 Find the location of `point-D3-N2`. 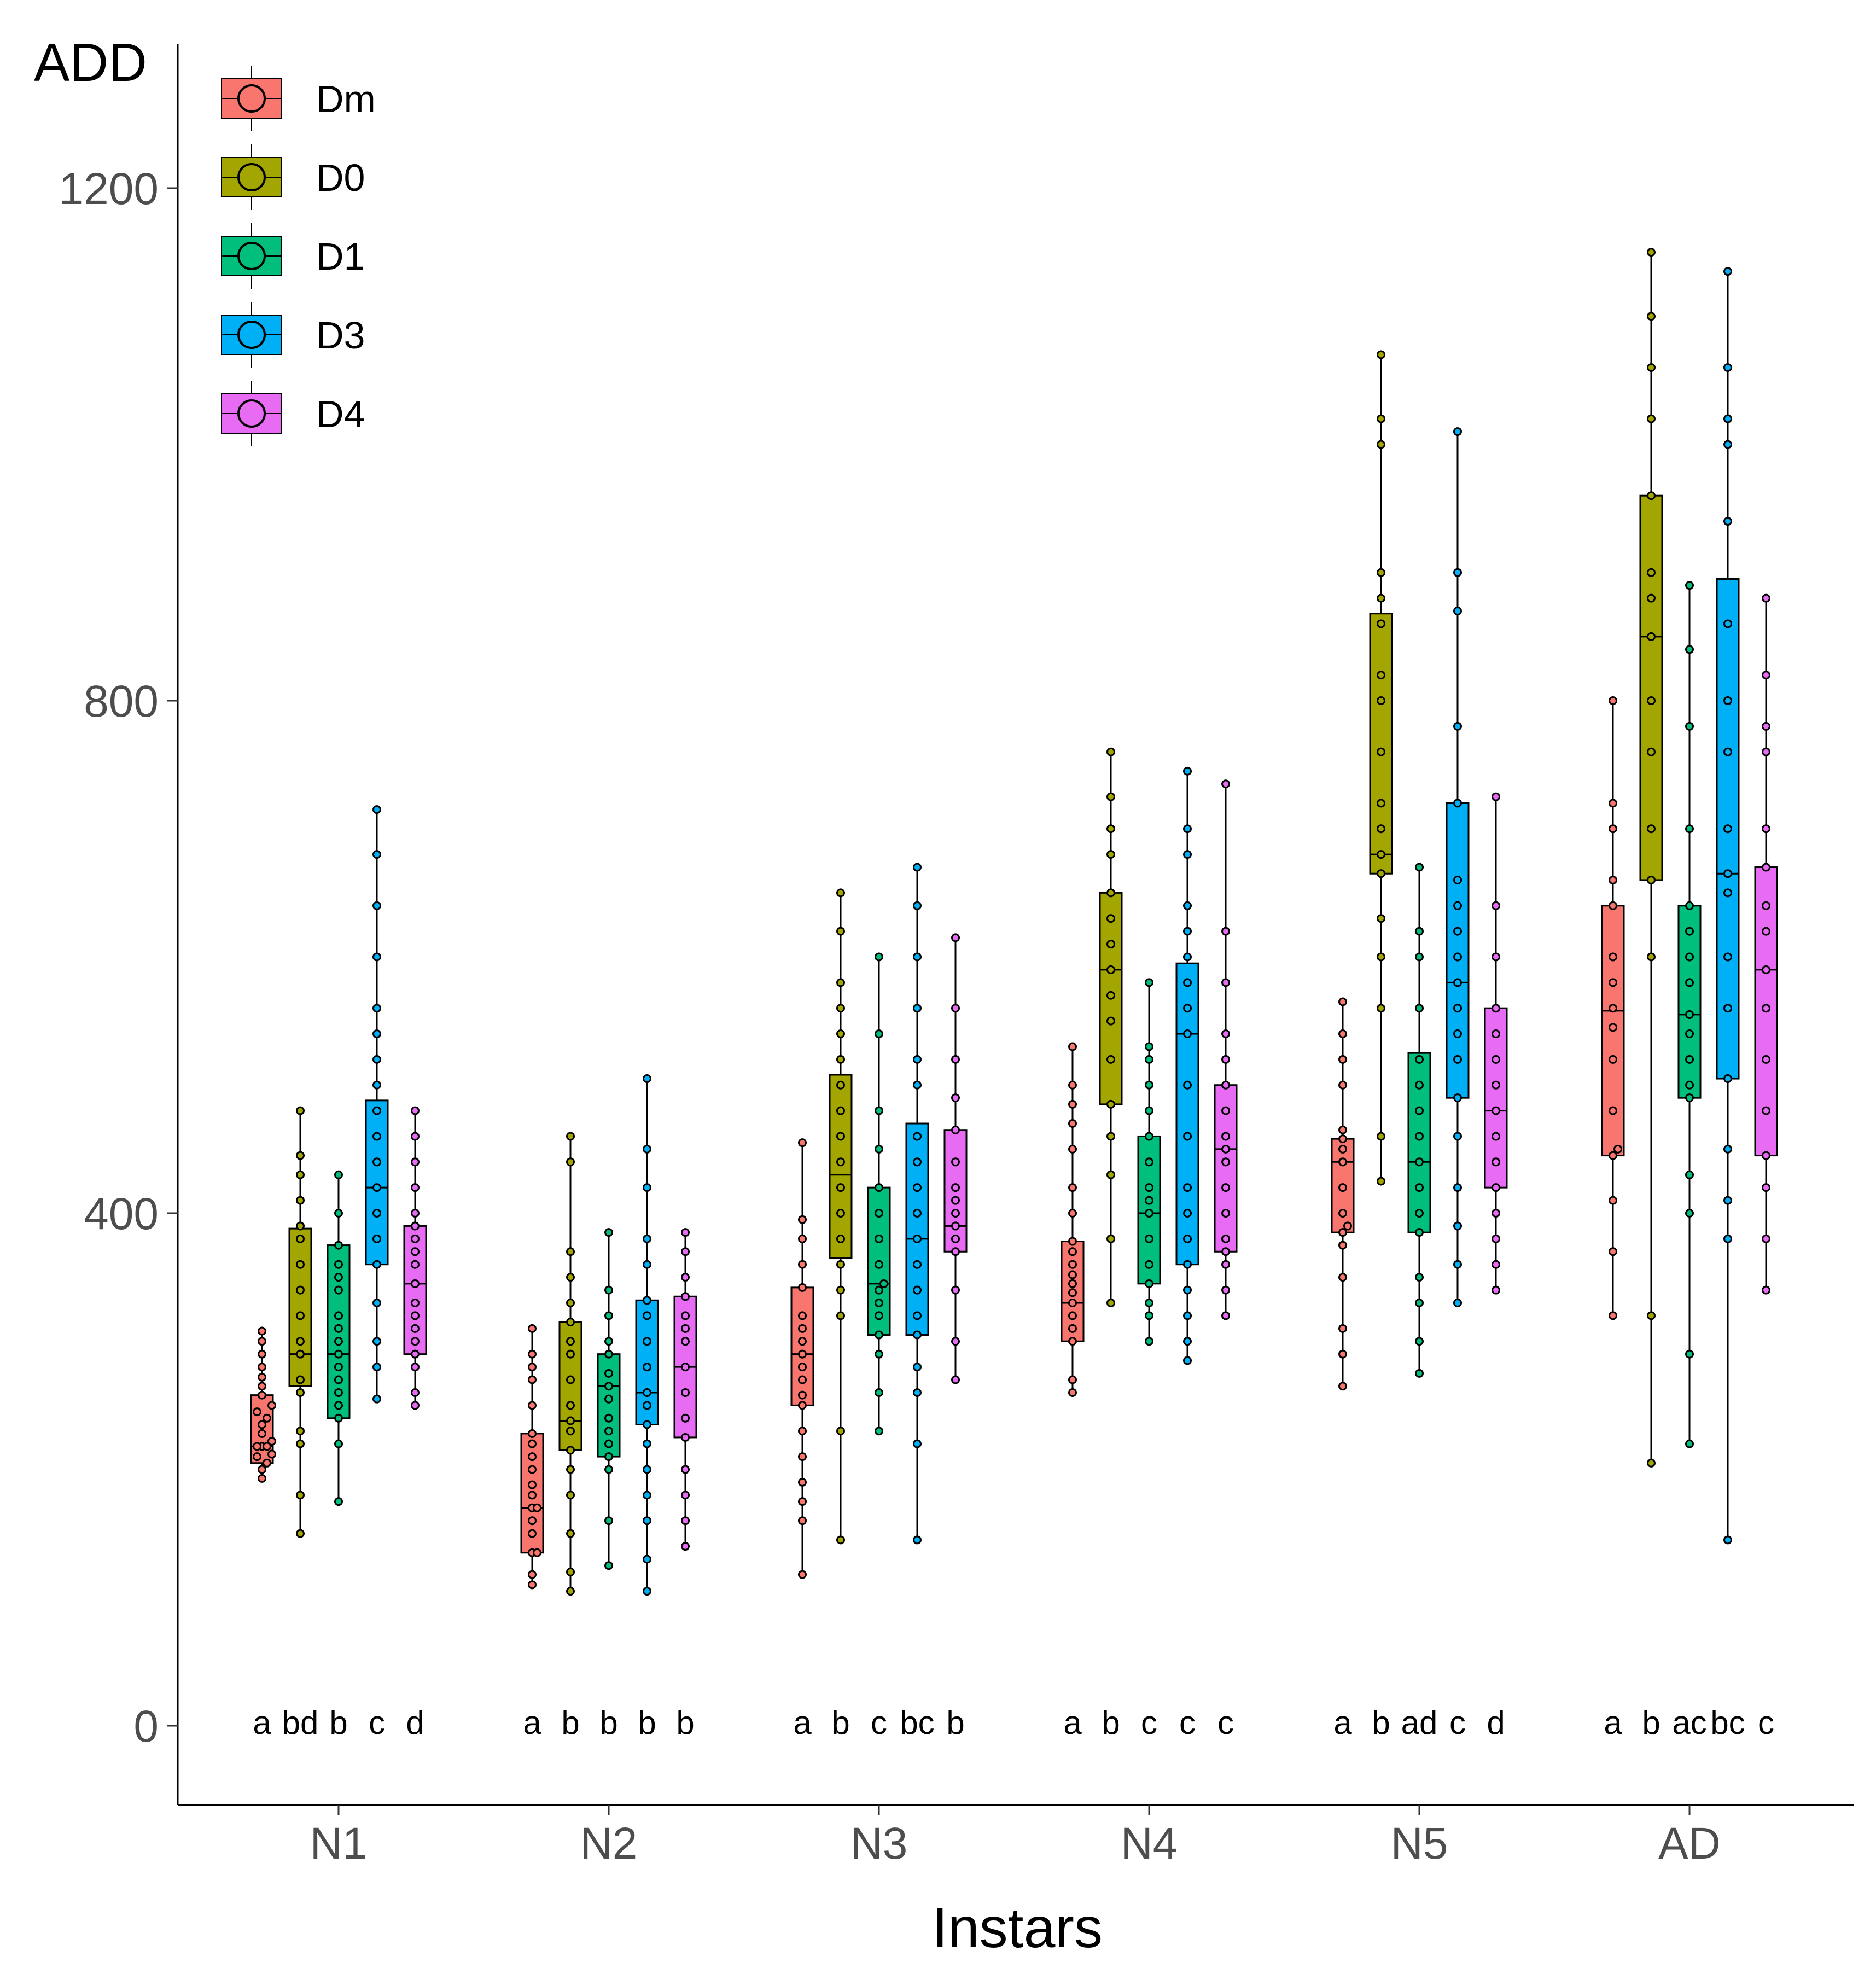

point-D3-N2 is located at coordinates (647, 1559).